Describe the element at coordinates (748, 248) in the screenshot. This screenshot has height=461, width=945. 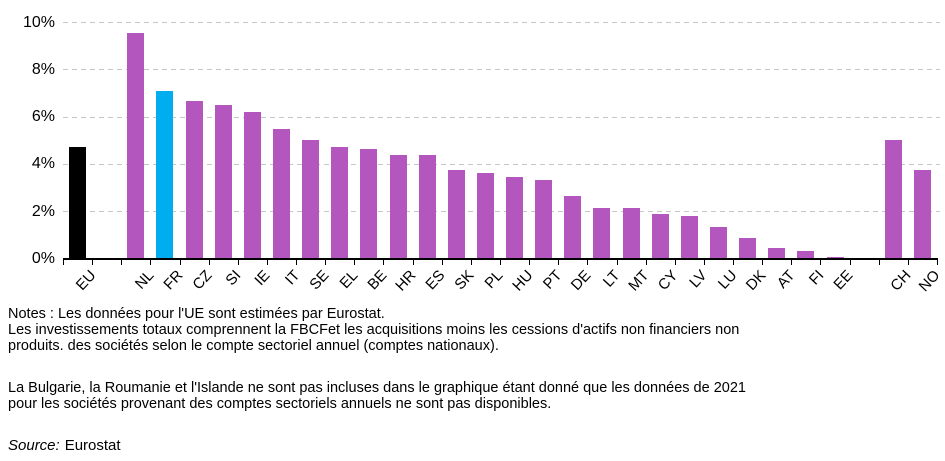
I see `bar-dk` at that location.